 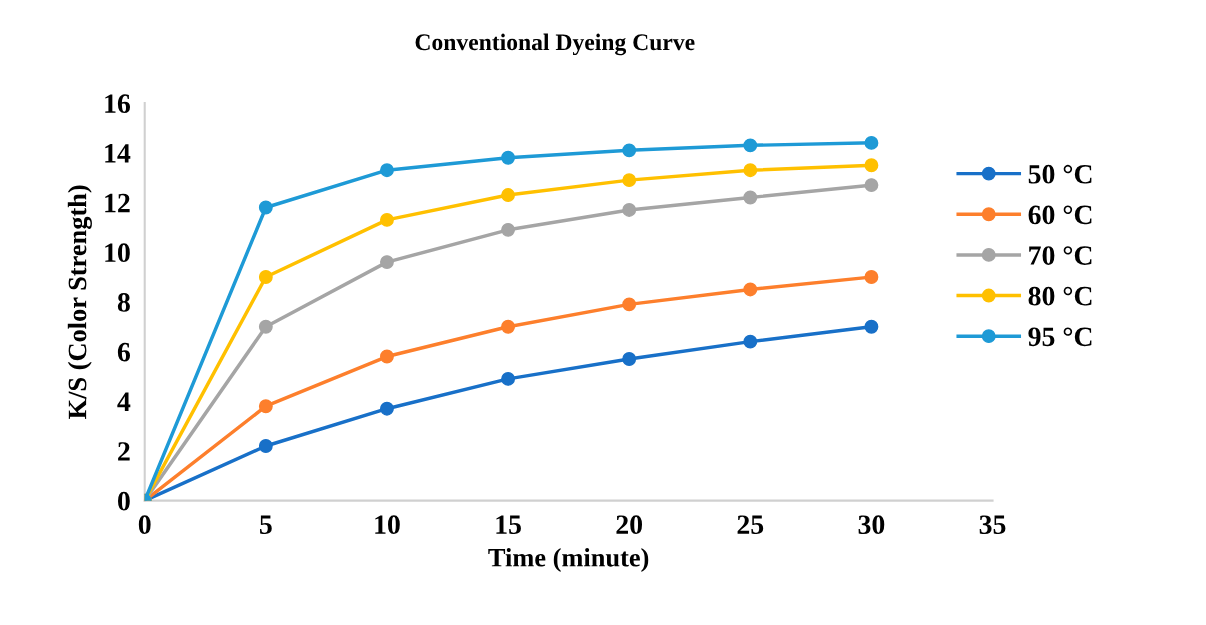 I want to click on legend-label: 60 °C, so click(x=1060, y=215).